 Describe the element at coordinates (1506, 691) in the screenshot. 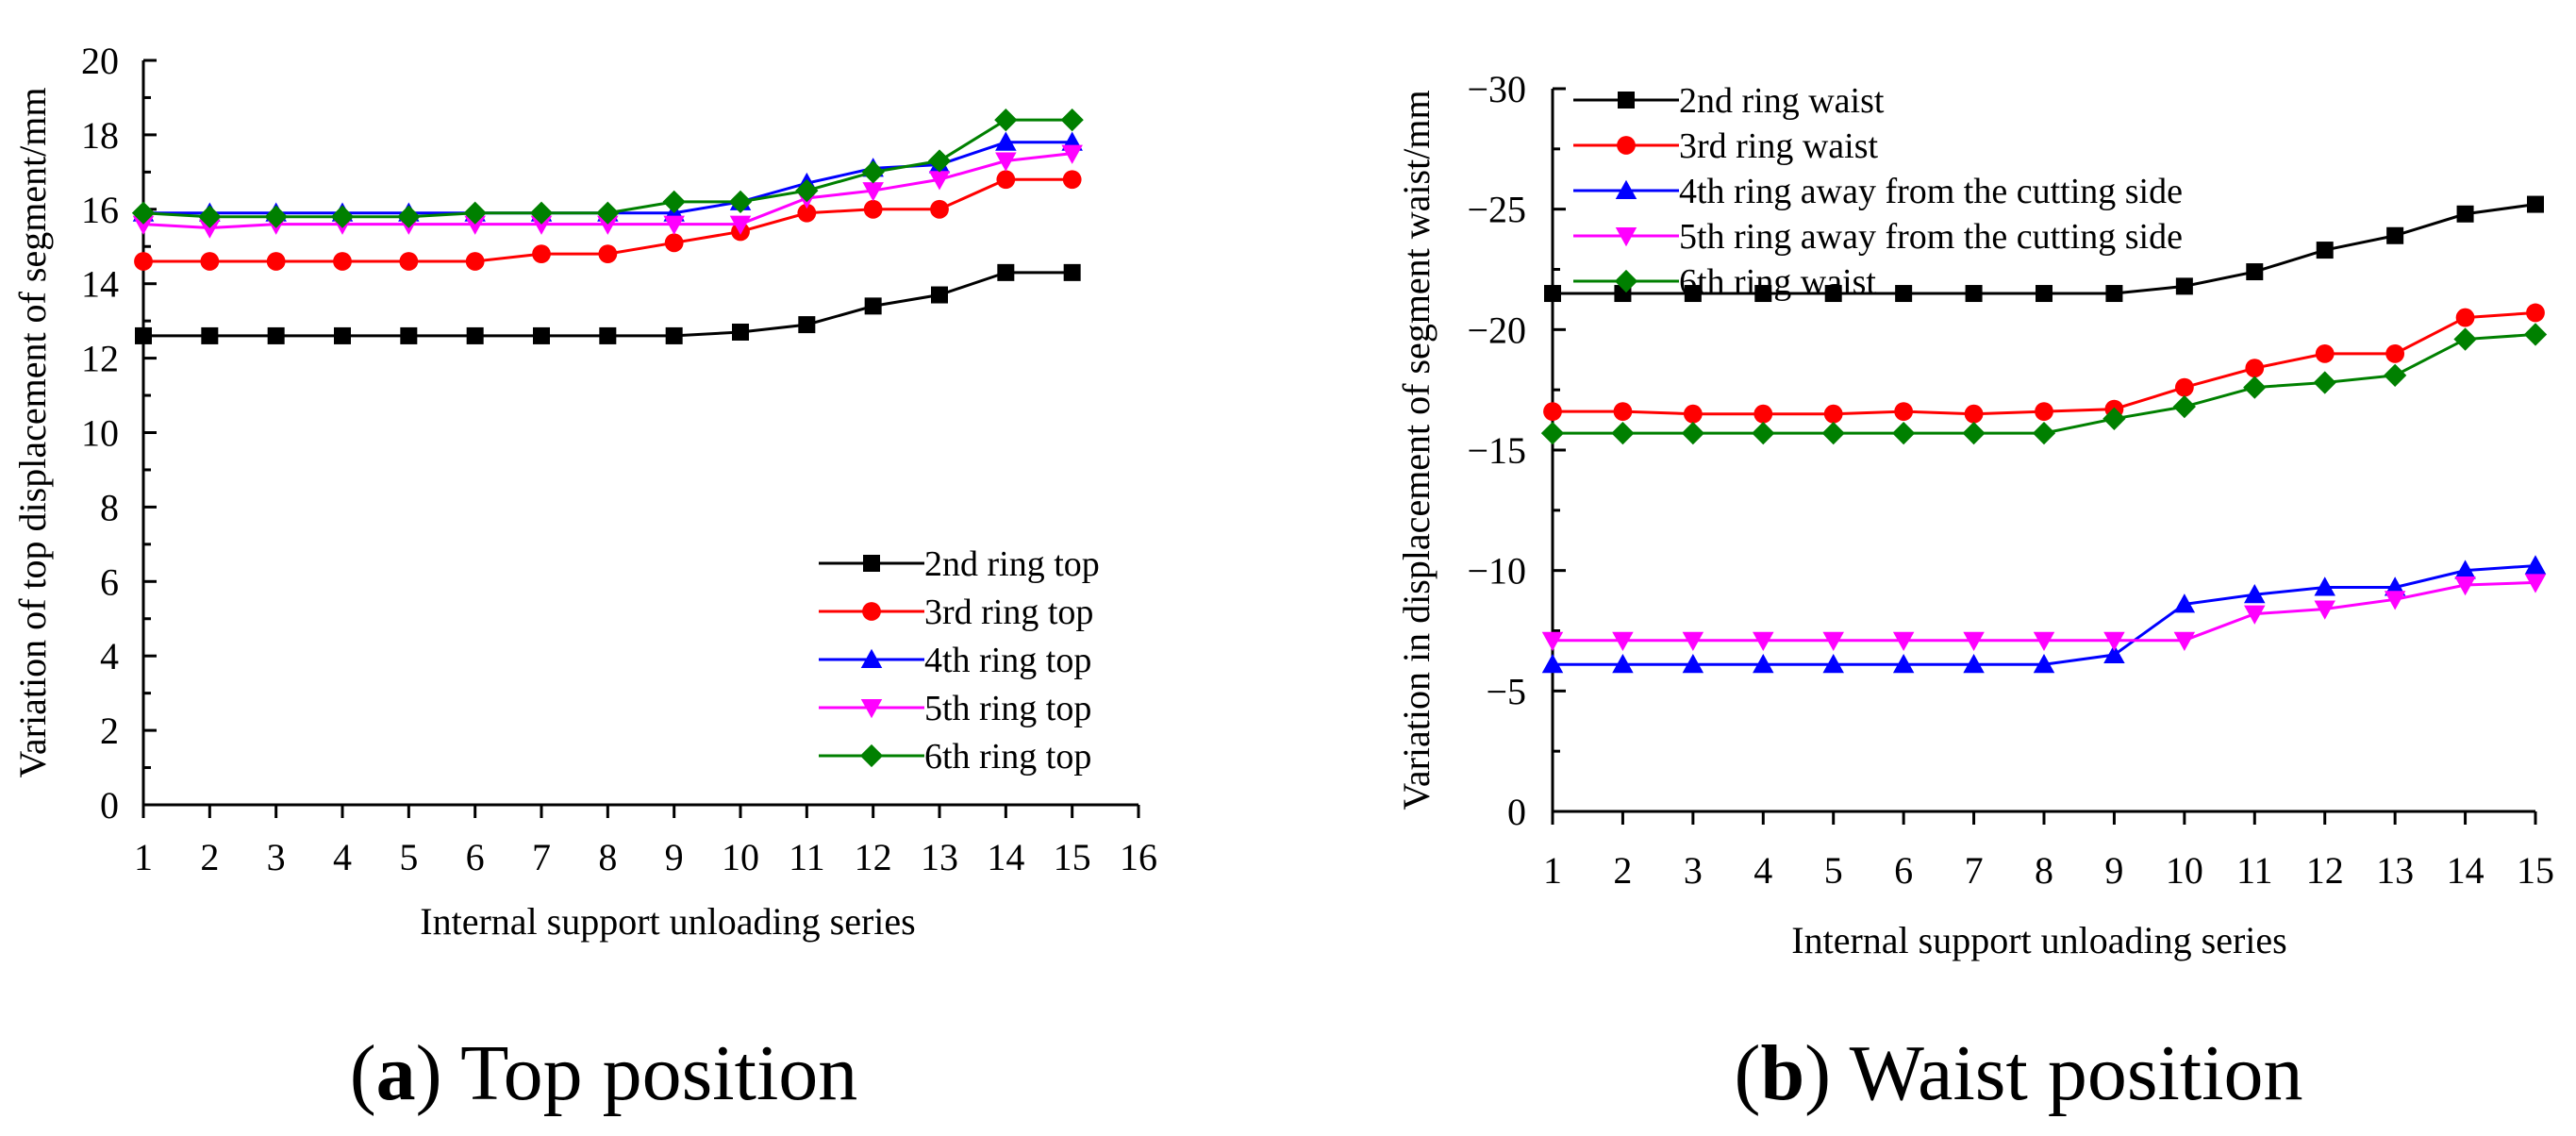

I see `y-tick-label: −5` at that location.